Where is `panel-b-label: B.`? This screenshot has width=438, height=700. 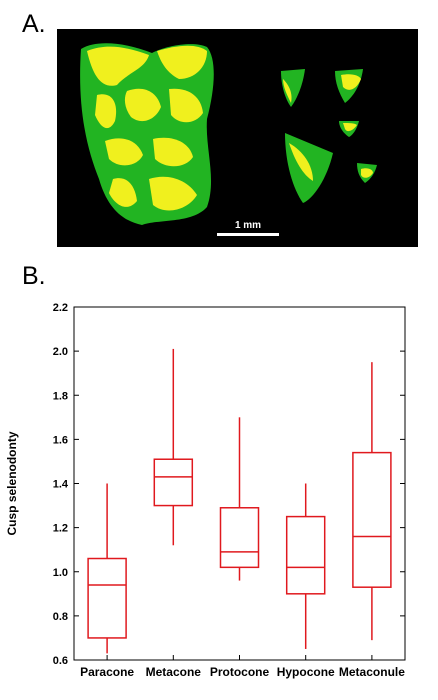 panel-b-label: B. is located at coordinates (34, 276).